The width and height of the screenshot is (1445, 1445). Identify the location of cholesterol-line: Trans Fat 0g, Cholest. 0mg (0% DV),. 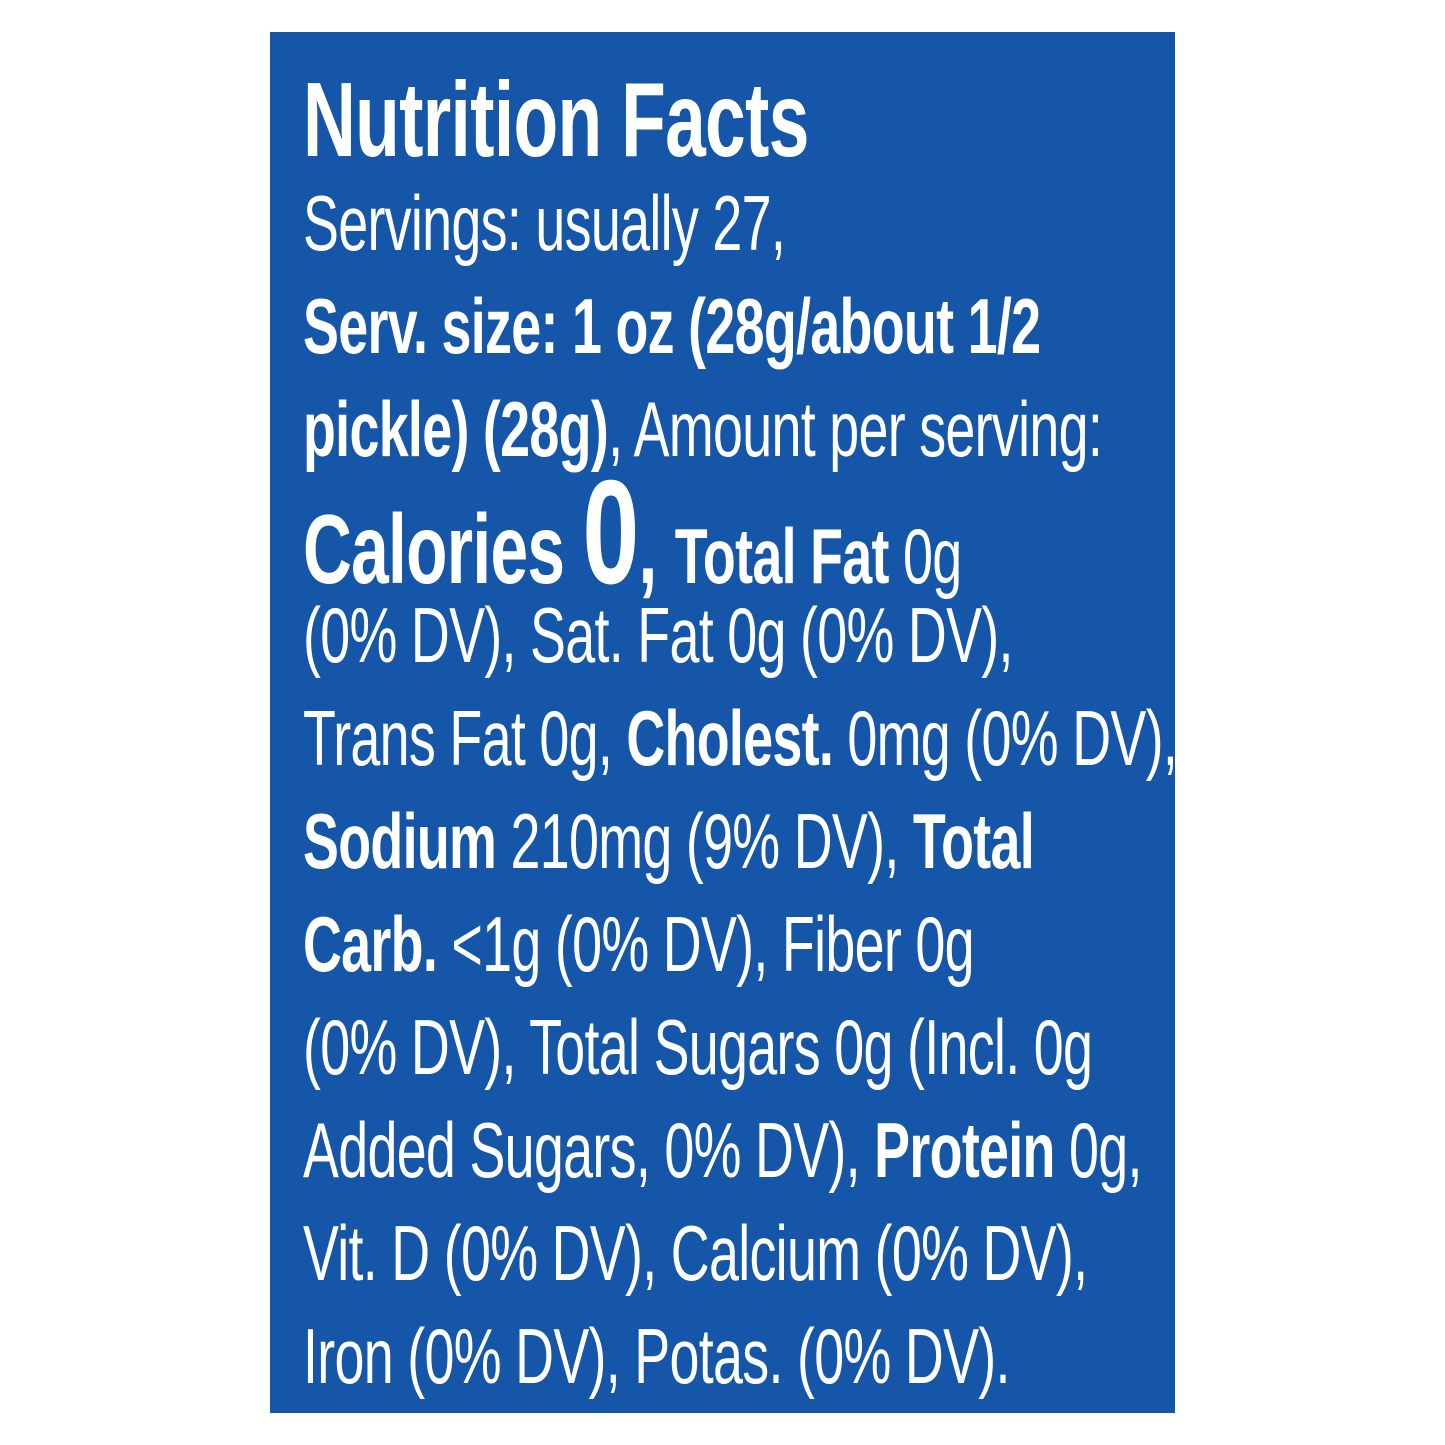
(740, 738).